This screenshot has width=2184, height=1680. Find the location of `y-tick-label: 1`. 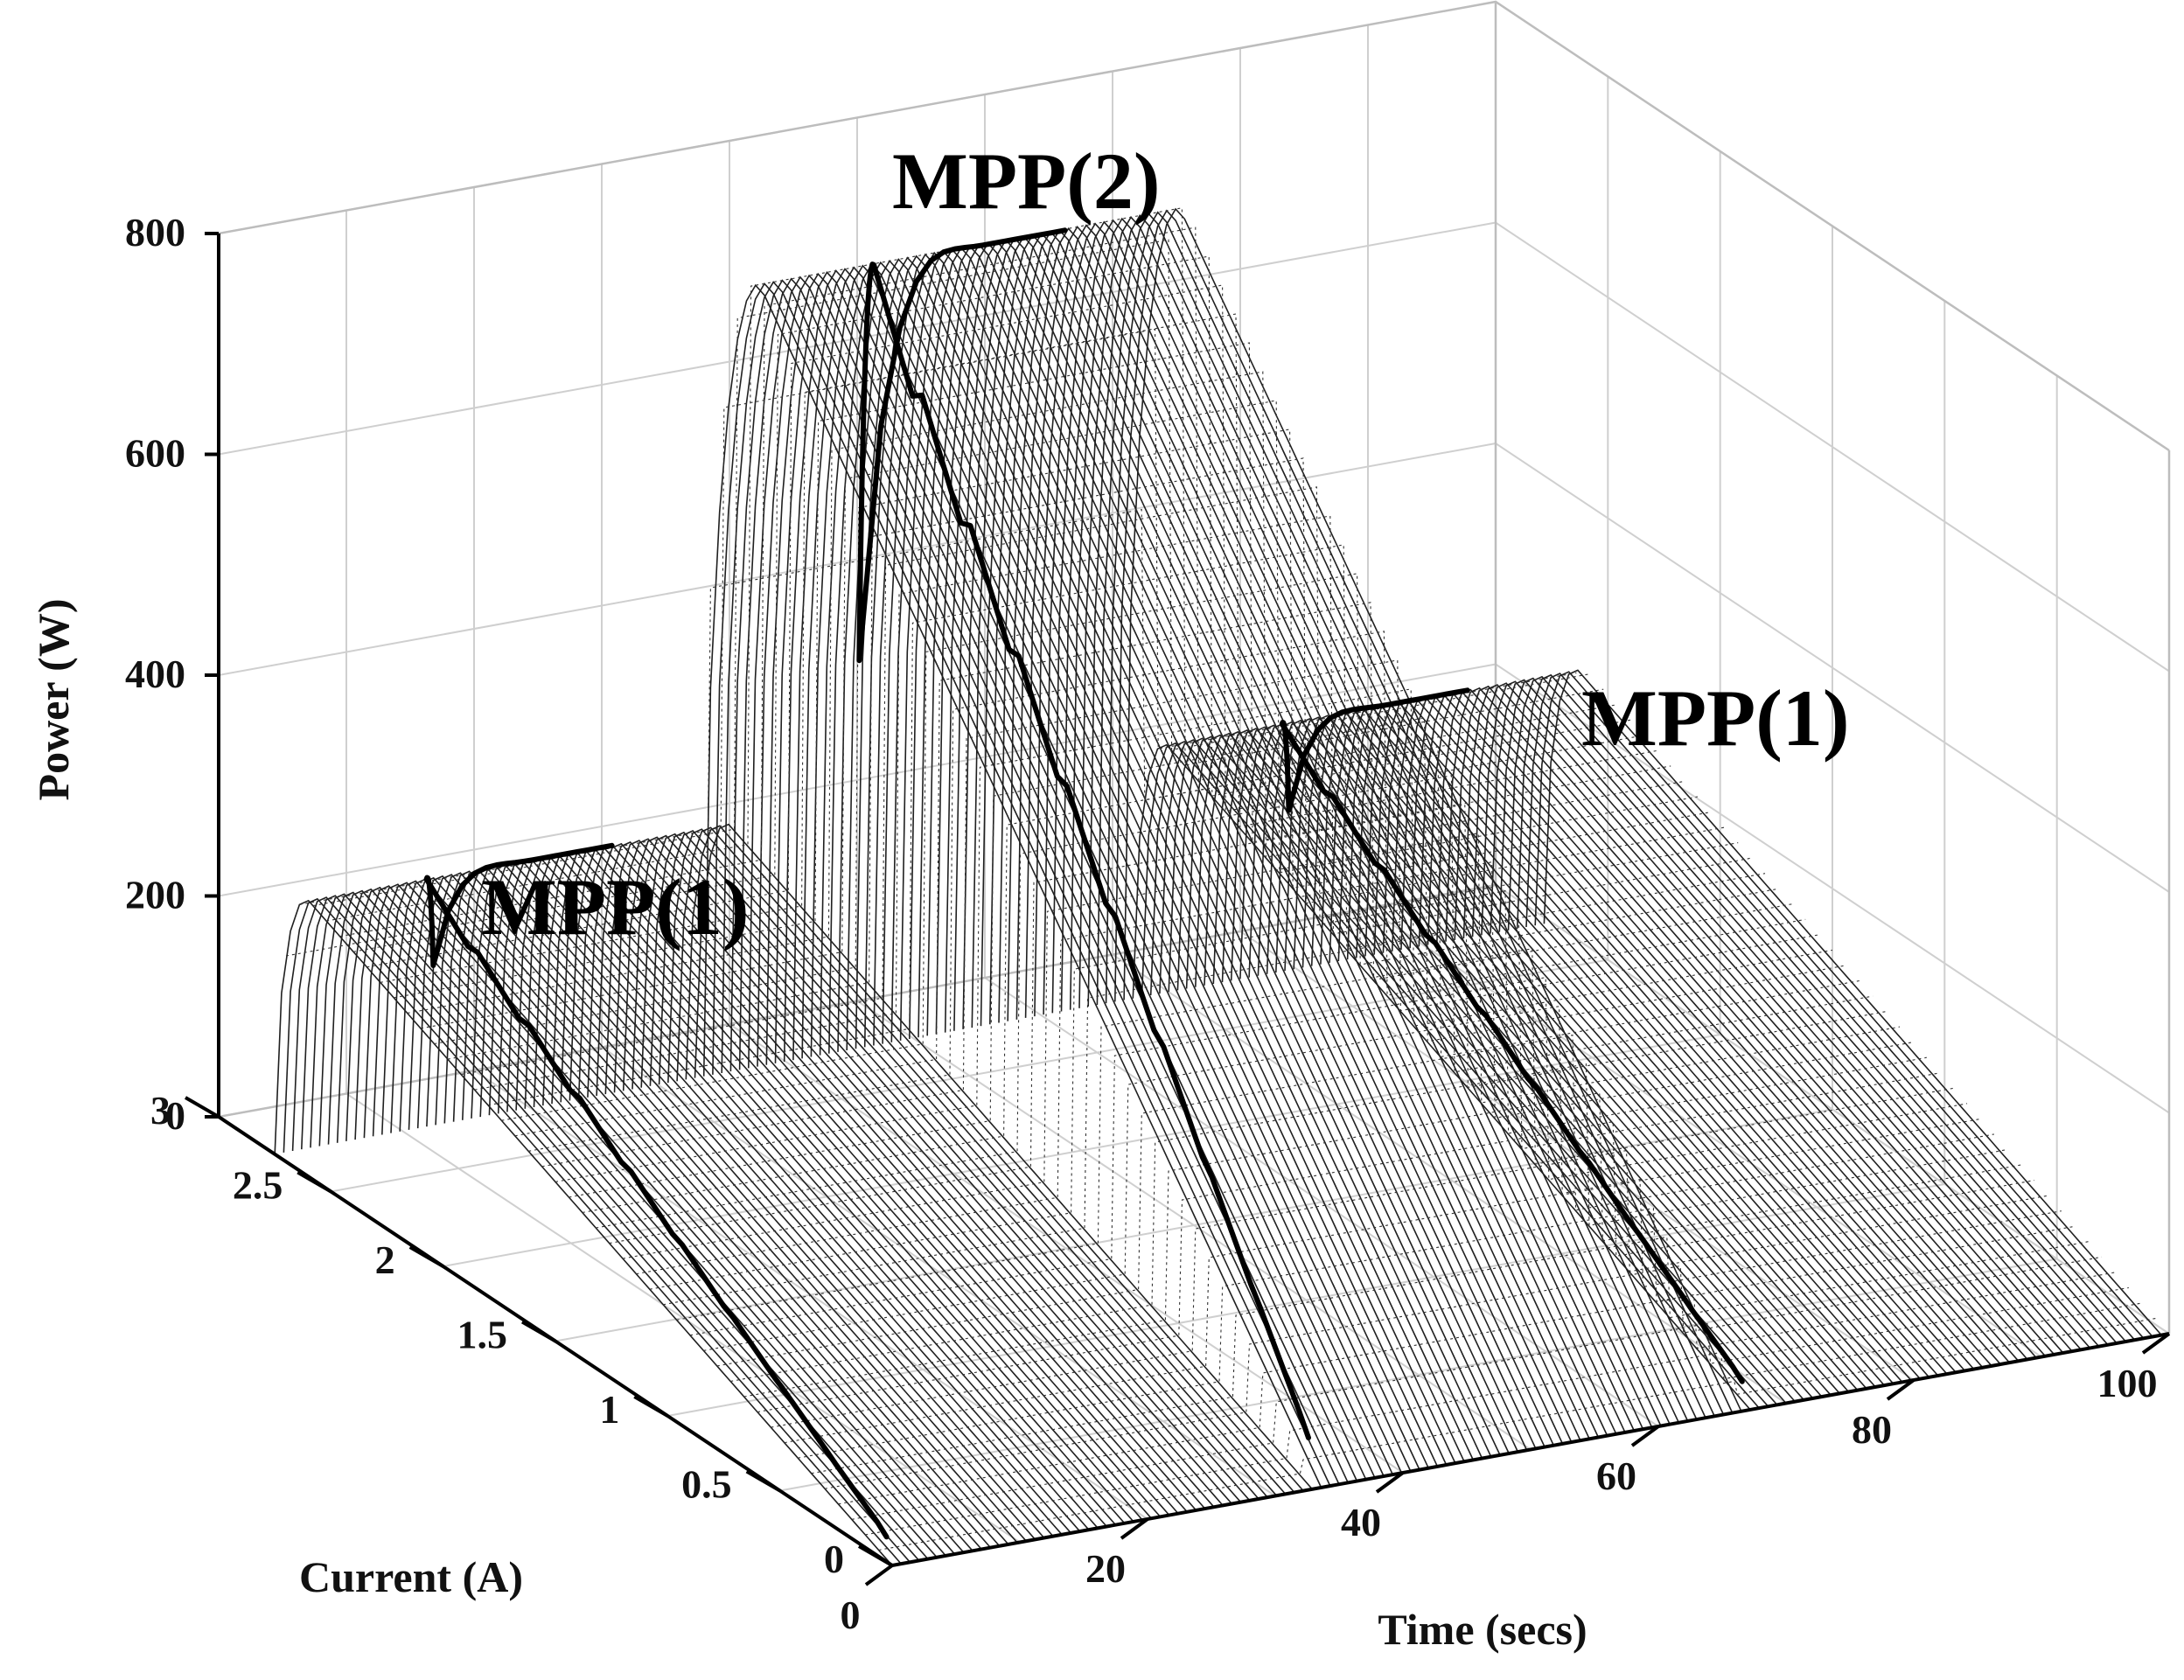

y-tick-label: 1 is located at coordinates (609, 1409).